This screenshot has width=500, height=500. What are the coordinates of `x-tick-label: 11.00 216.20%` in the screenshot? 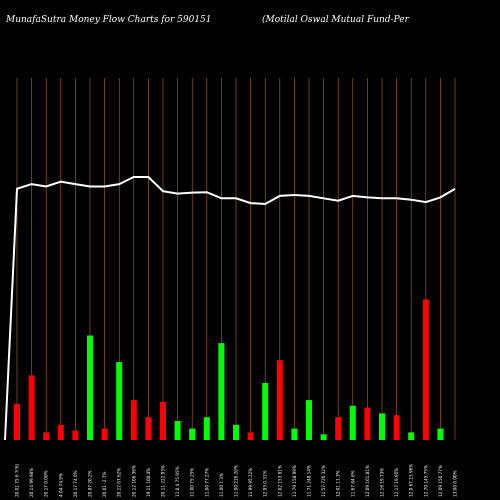 It's located at (236, 481).